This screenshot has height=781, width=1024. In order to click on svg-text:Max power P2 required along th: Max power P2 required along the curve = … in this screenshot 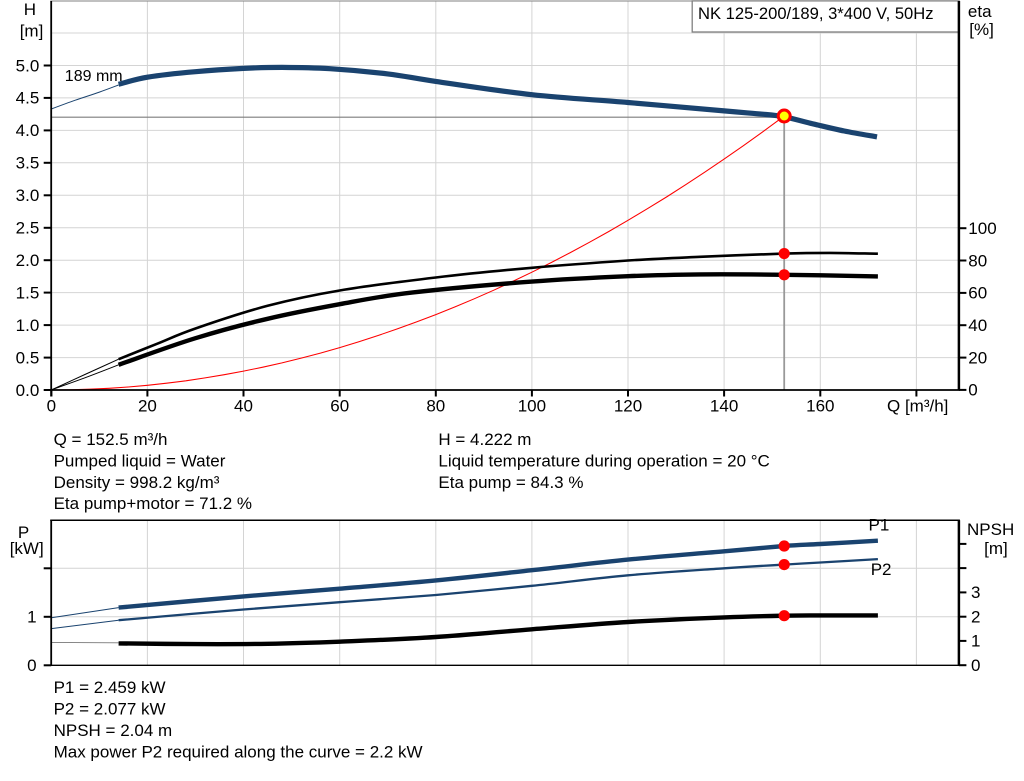, I will do `click(238, 752)`.